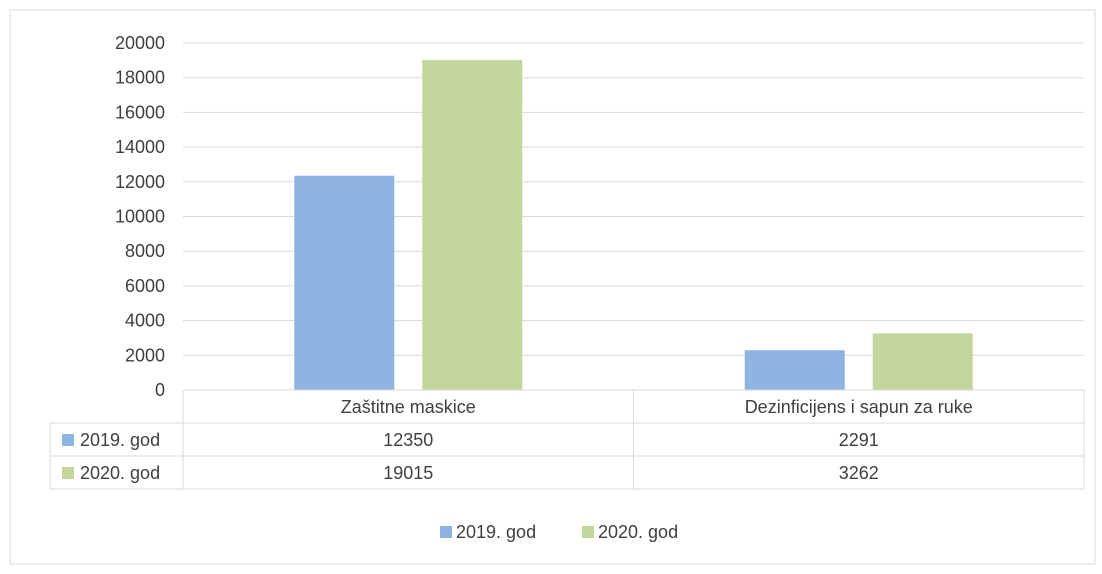 The width and height of the screenshot is (1102, 574). I want to click on legend: 2019. god 2020. god, so click(559, 532).